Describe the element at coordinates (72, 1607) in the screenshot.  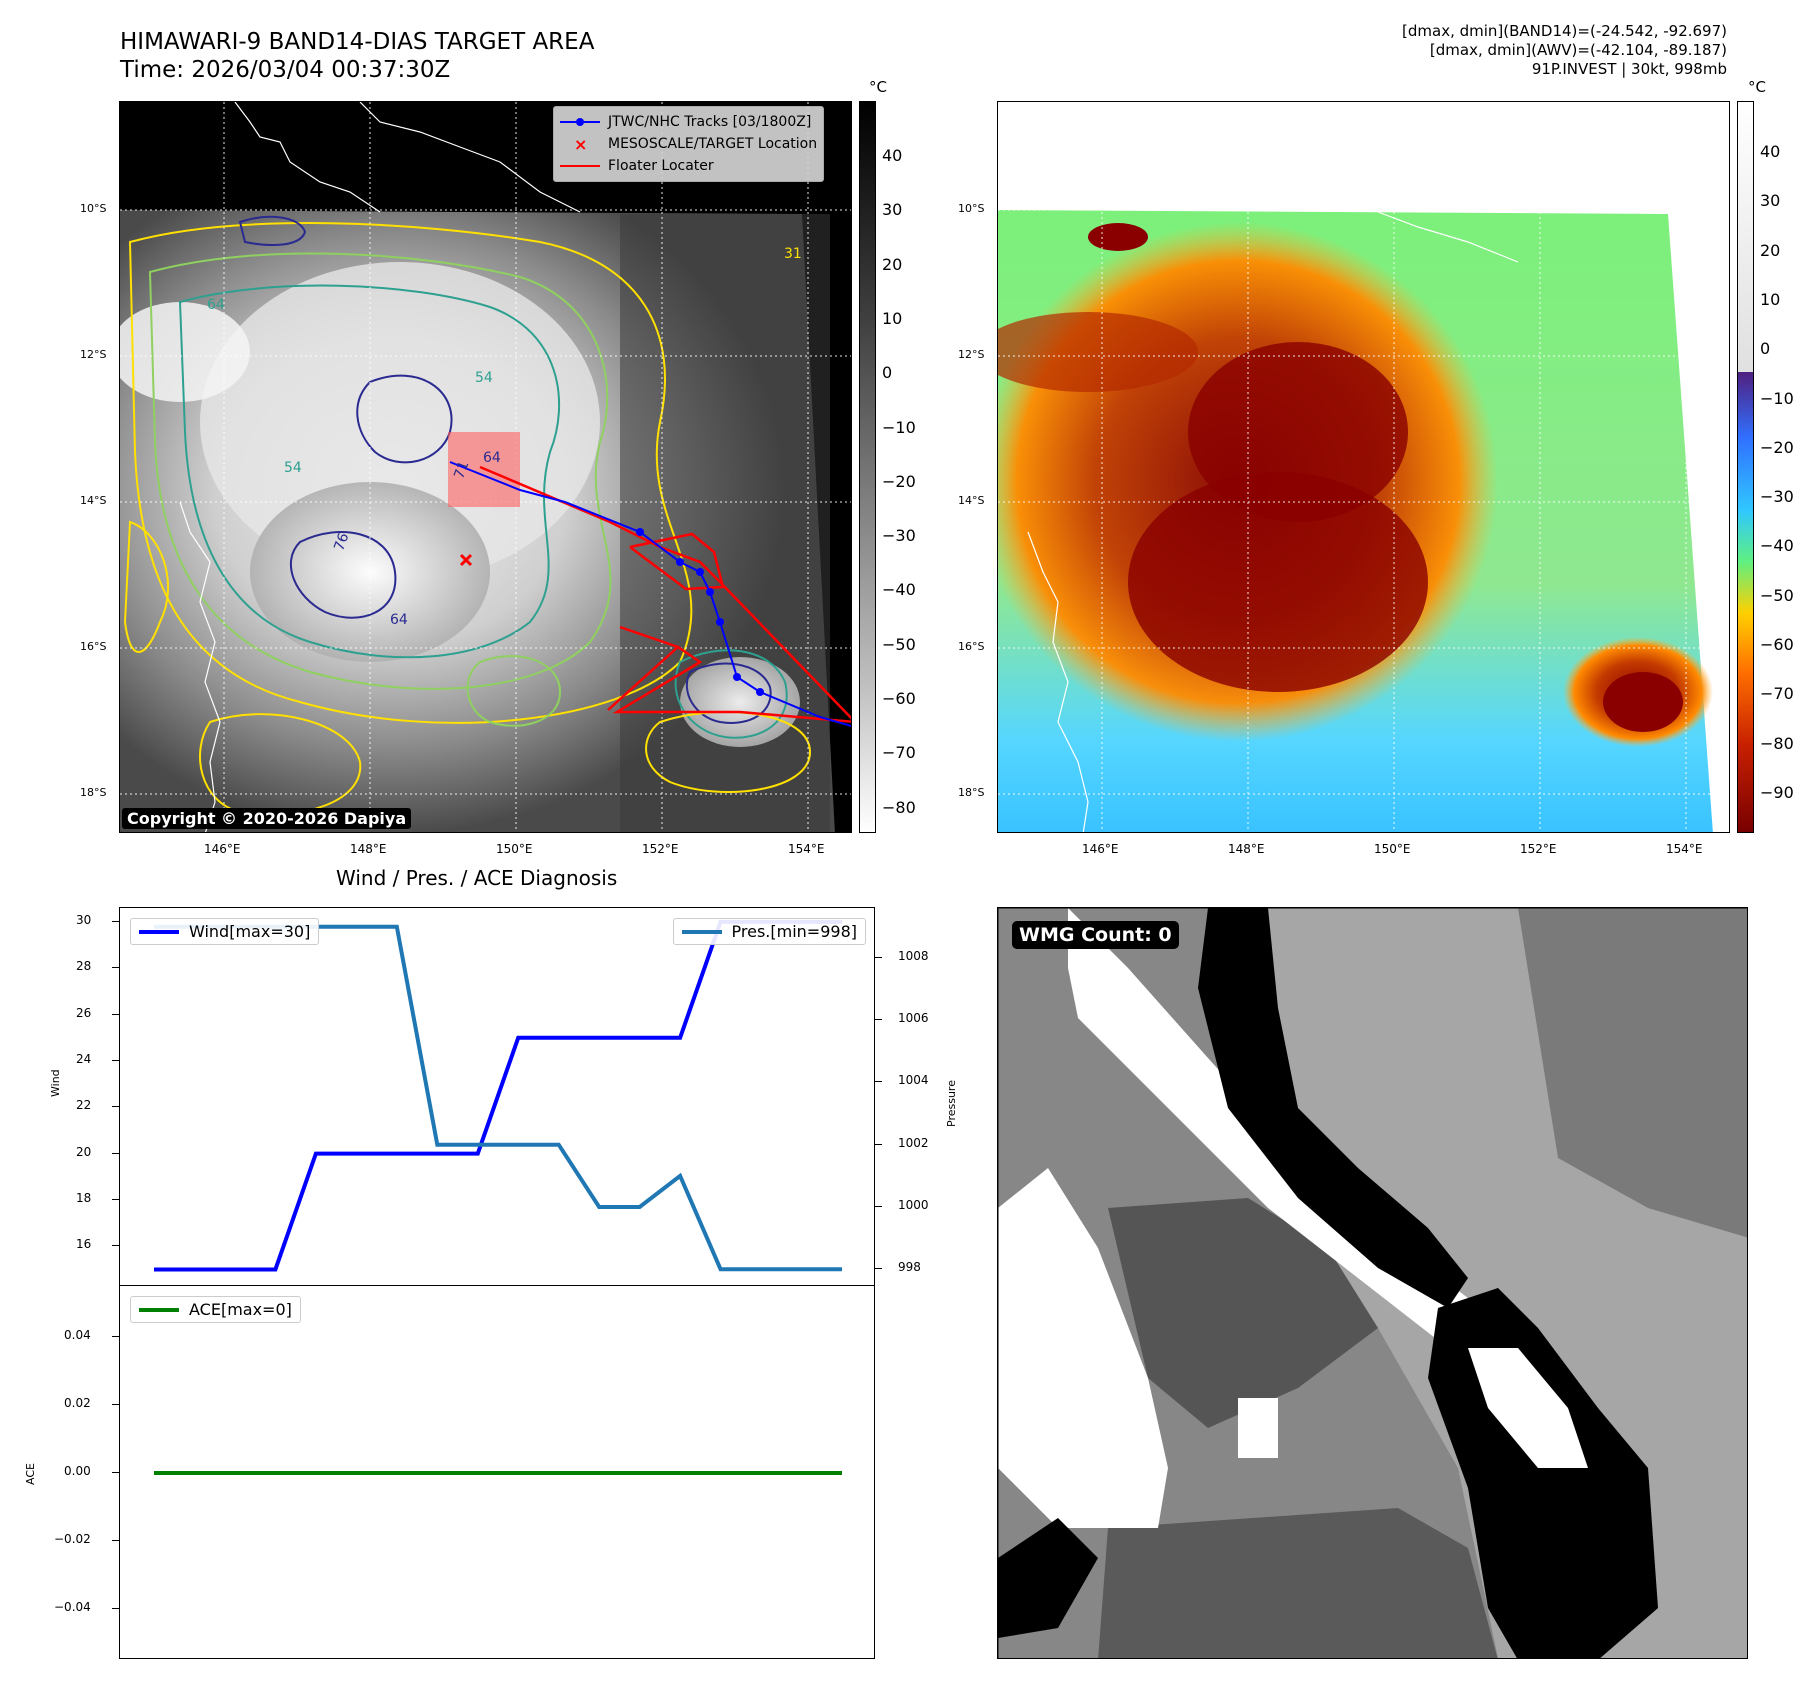
I see `ace-tick-label: −0.04` at that location.